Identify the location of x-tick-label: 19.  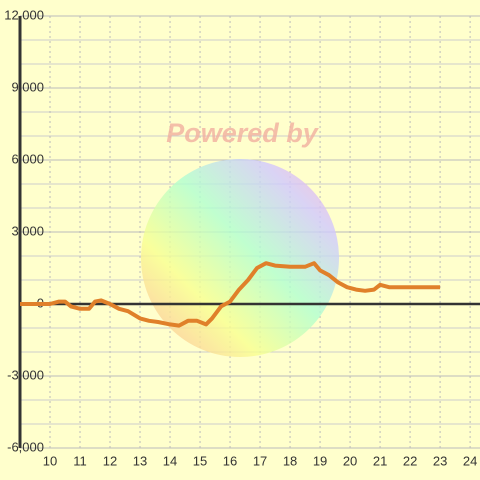
(320, 460).